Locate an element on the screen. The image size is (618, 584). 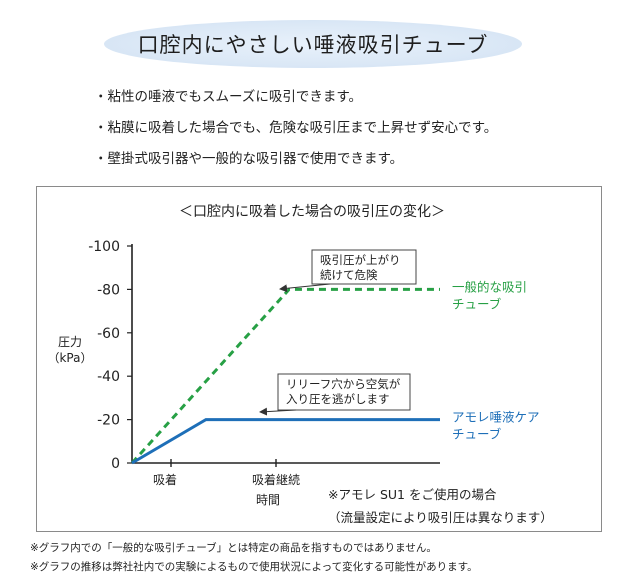
condition-note: （流量設定により吸引圧は異なります） is located at coordinates (440, 517).